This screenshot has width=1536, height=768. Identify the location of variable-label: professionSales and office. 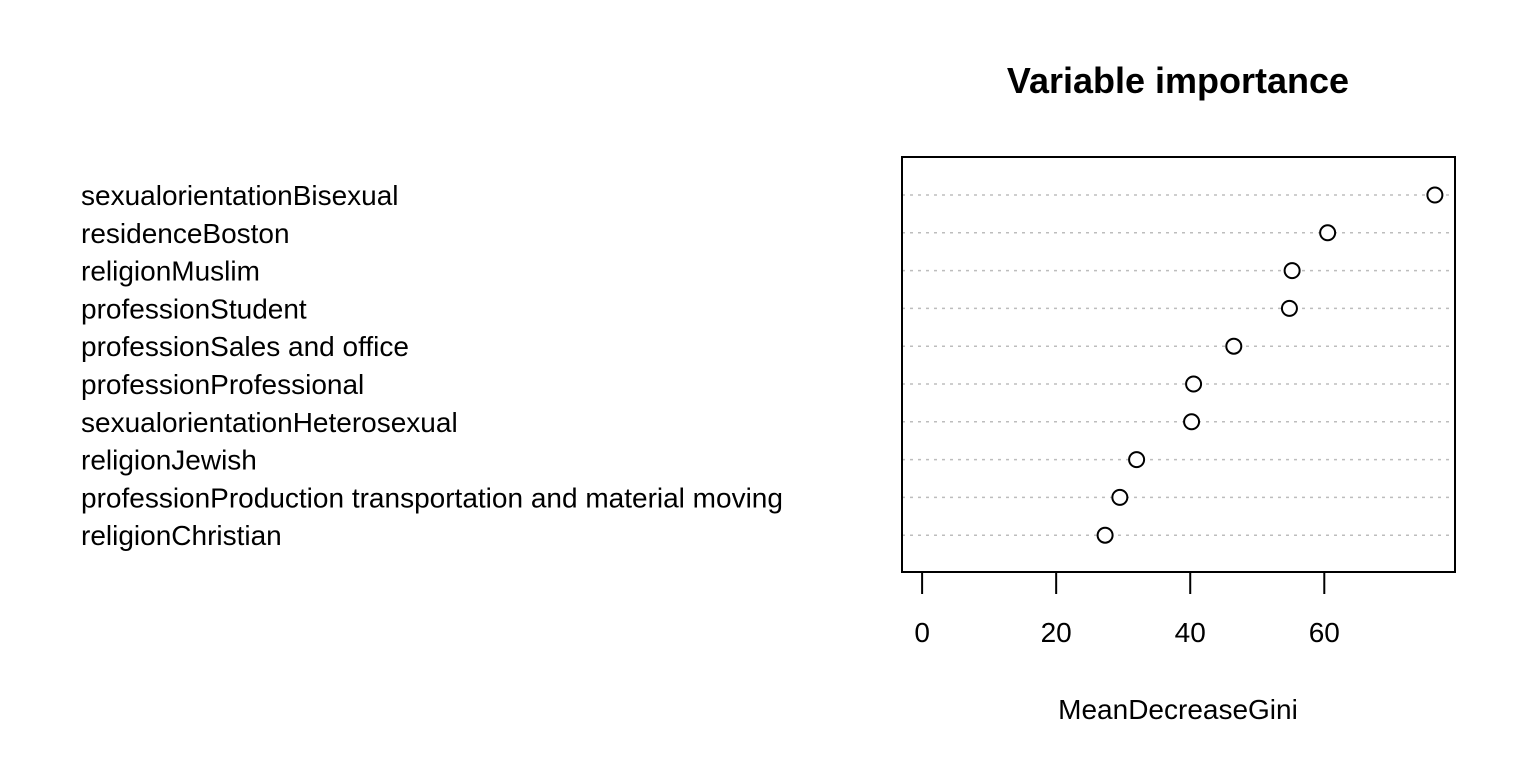
(245, 346).